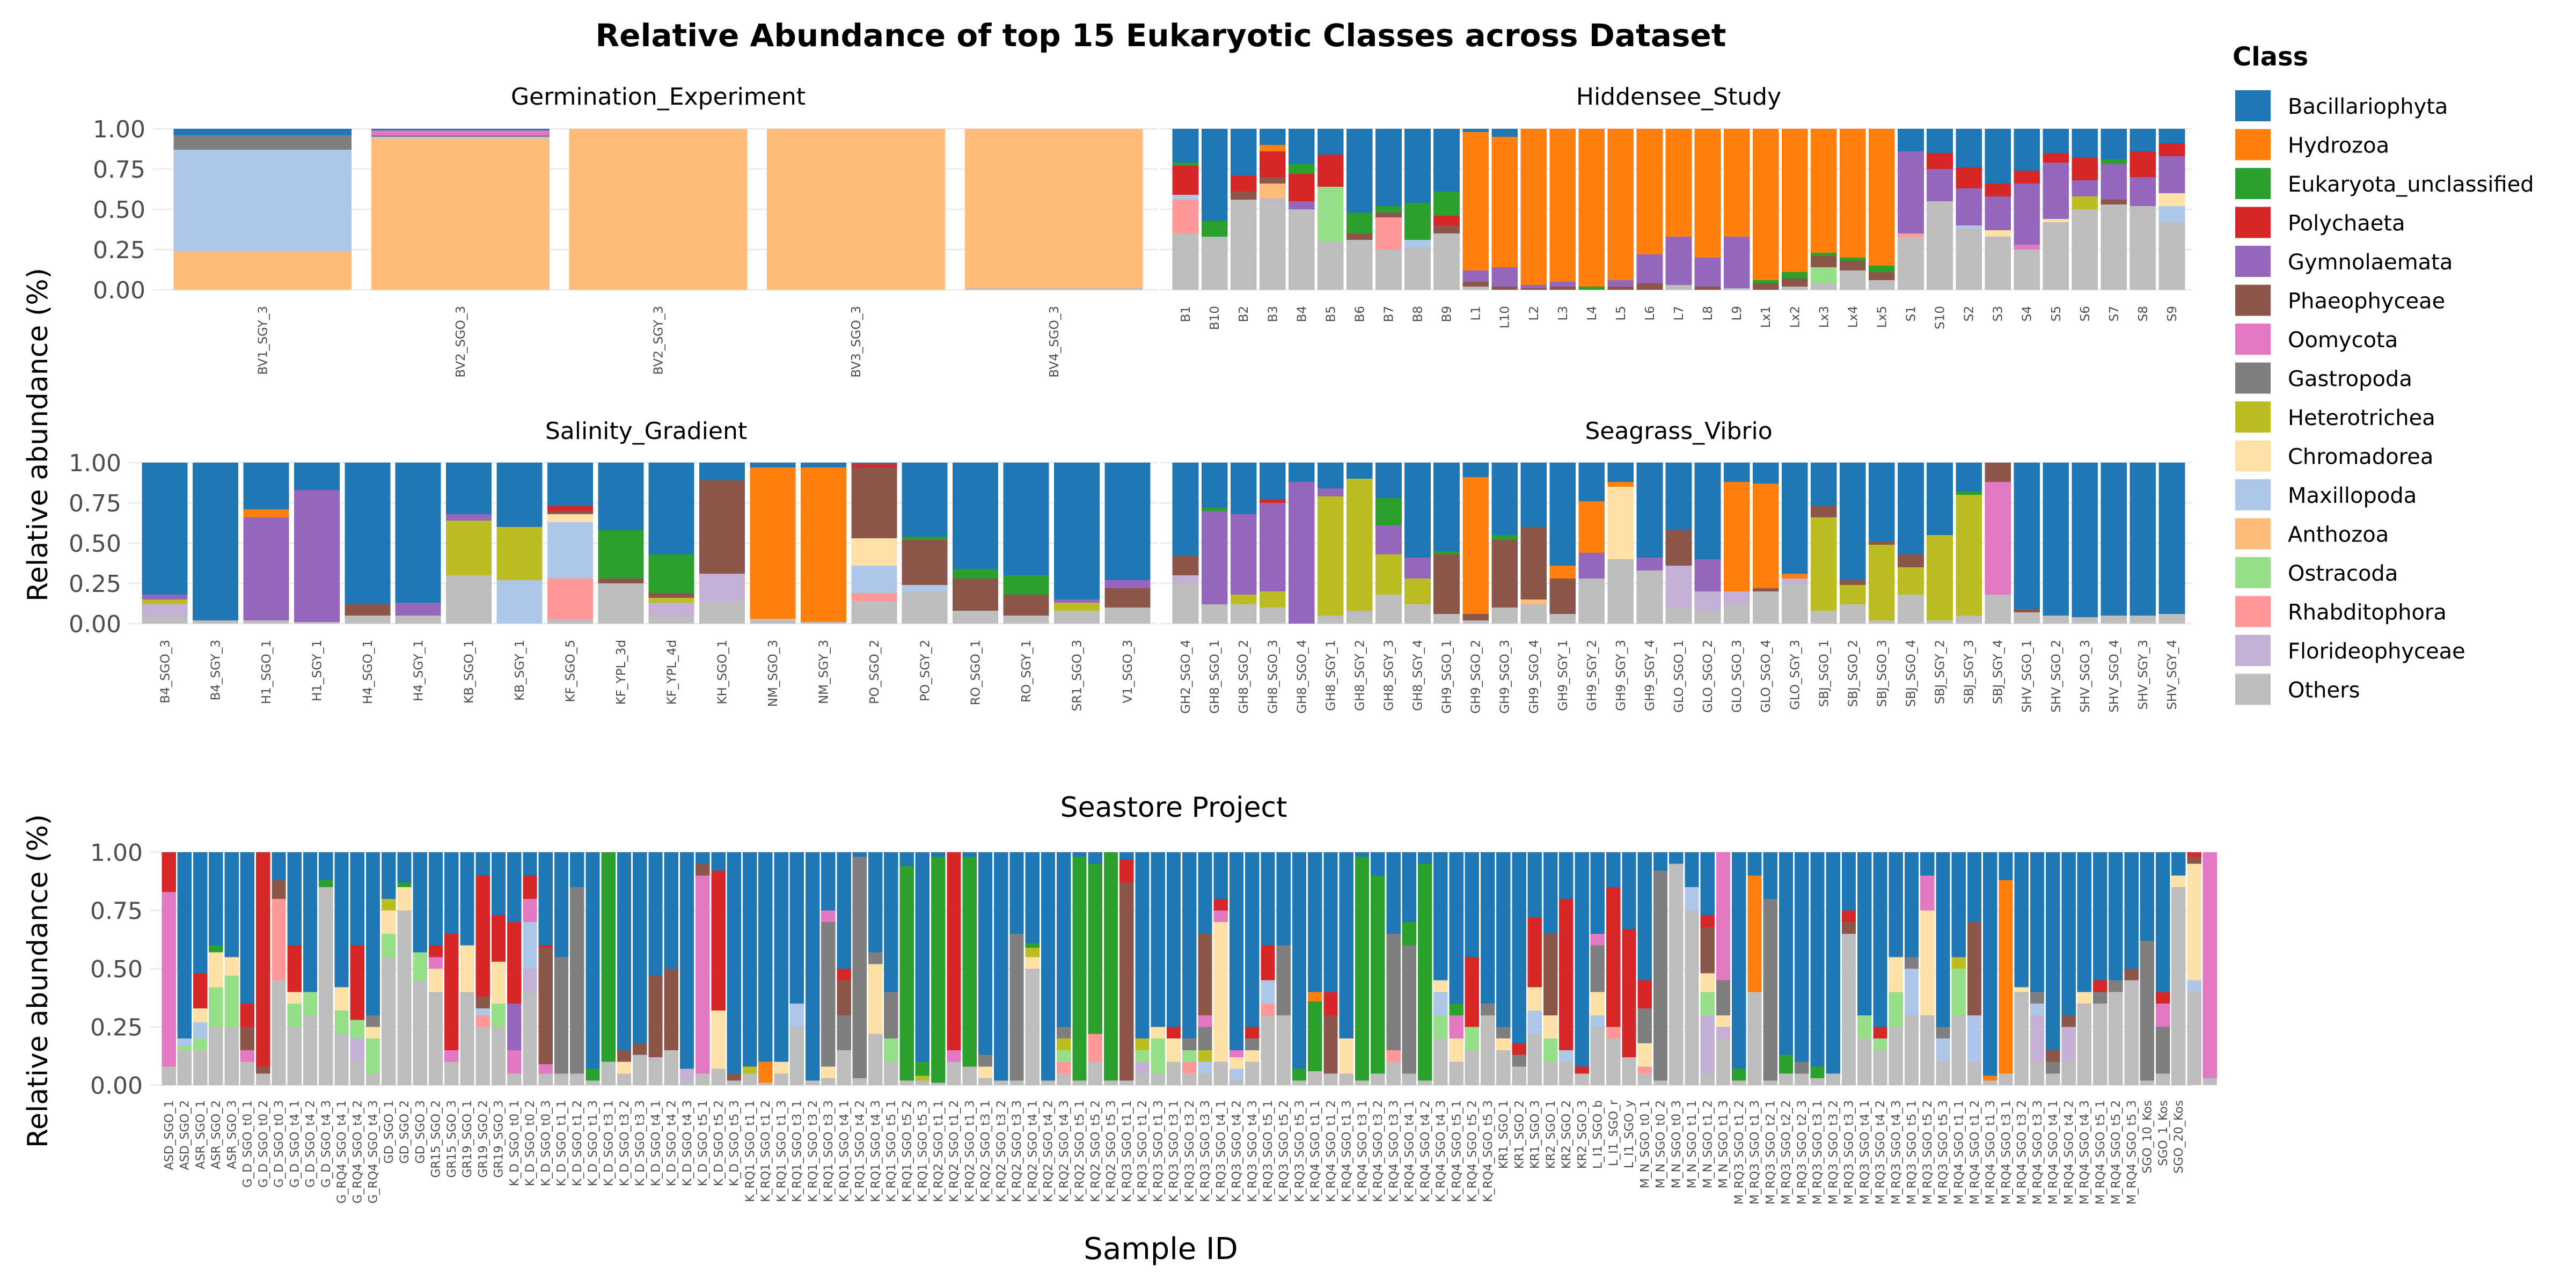 The width and height of the screenshot is (2576, 1288). I want to click on x-tick-label: GH8_SGO_3, so click(1273, 677).